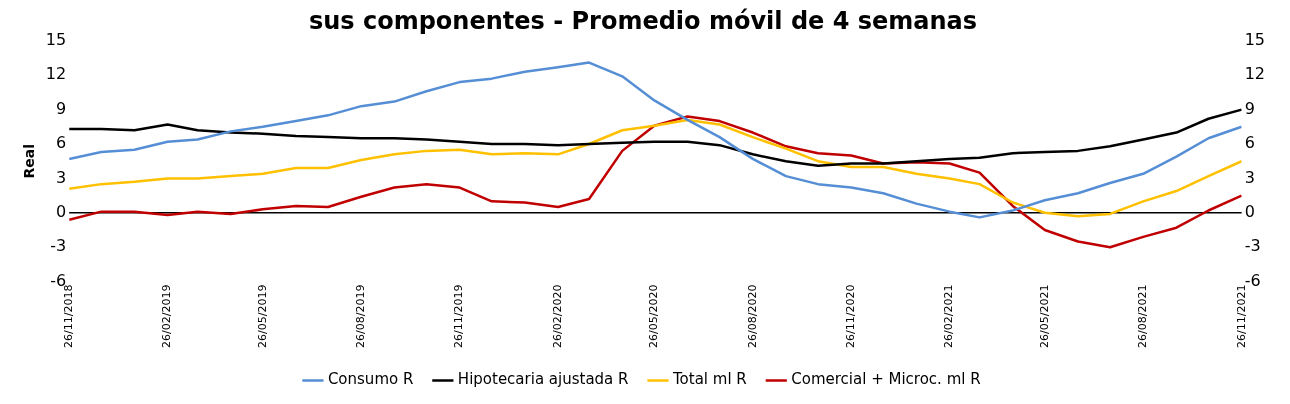 The width and height of the screenshot is (1290, 404). I want to click on y2-tick-label: 9, so click(1249, 108).